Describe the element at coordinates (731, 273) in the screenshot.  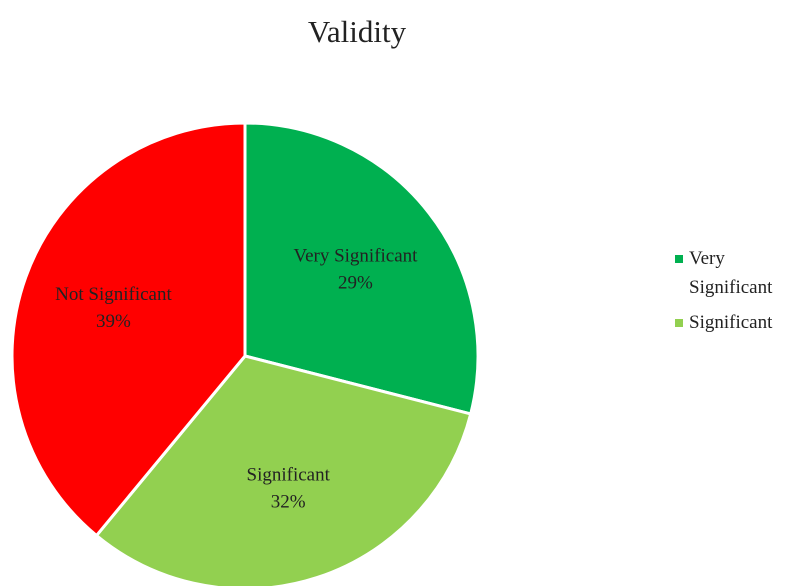
I see `legend-label: Very Significant` at that location.